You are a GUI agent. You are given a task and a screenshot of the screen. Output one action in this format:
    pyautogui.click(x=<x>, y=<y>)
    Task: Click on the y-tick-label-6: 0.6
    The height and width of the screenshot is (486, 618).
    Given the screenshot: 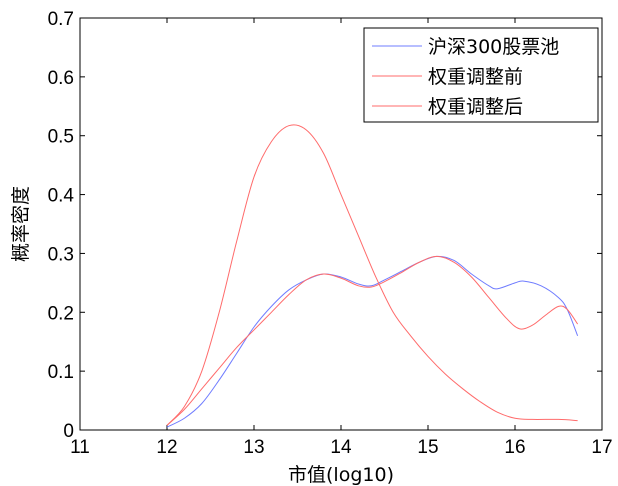 What is the action you would take?
    pyautogui.click(x=61, y=78)
    